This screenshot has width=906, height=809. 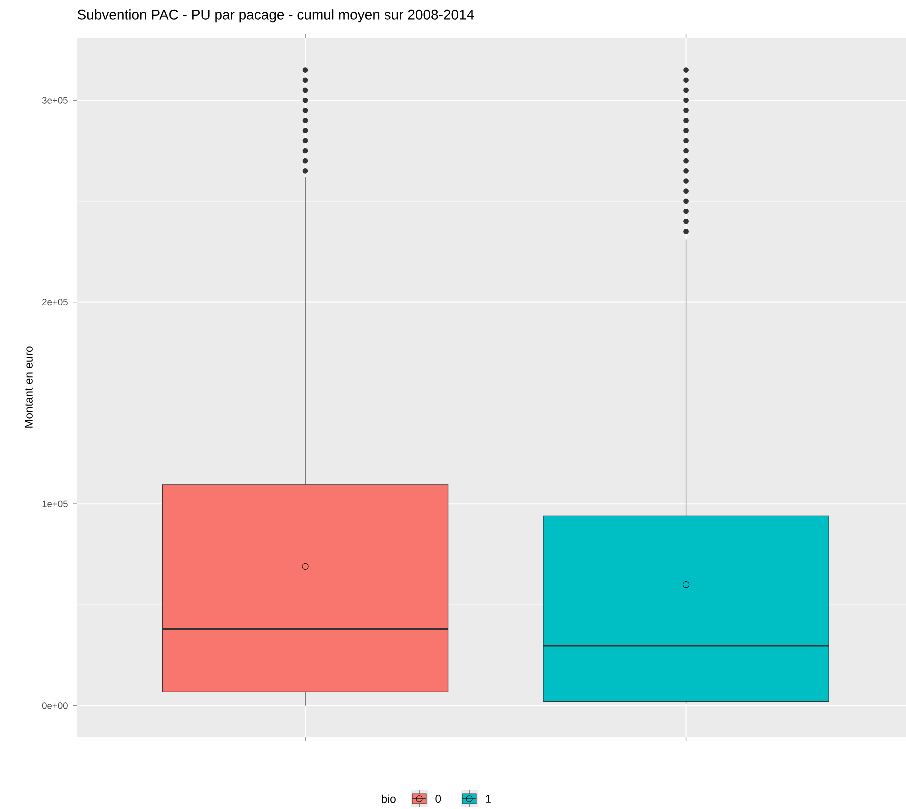 I want to click on y-tick-label: 3e+05, so click(x=55, y=100).